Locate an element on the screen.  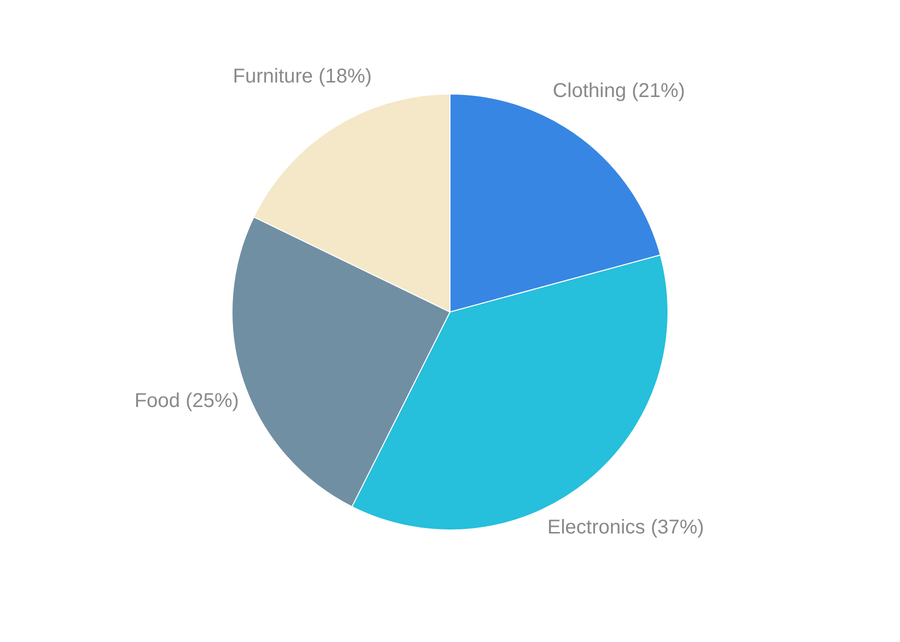
slice-label: Furniture (18%) is located at coordinates (302, 76).